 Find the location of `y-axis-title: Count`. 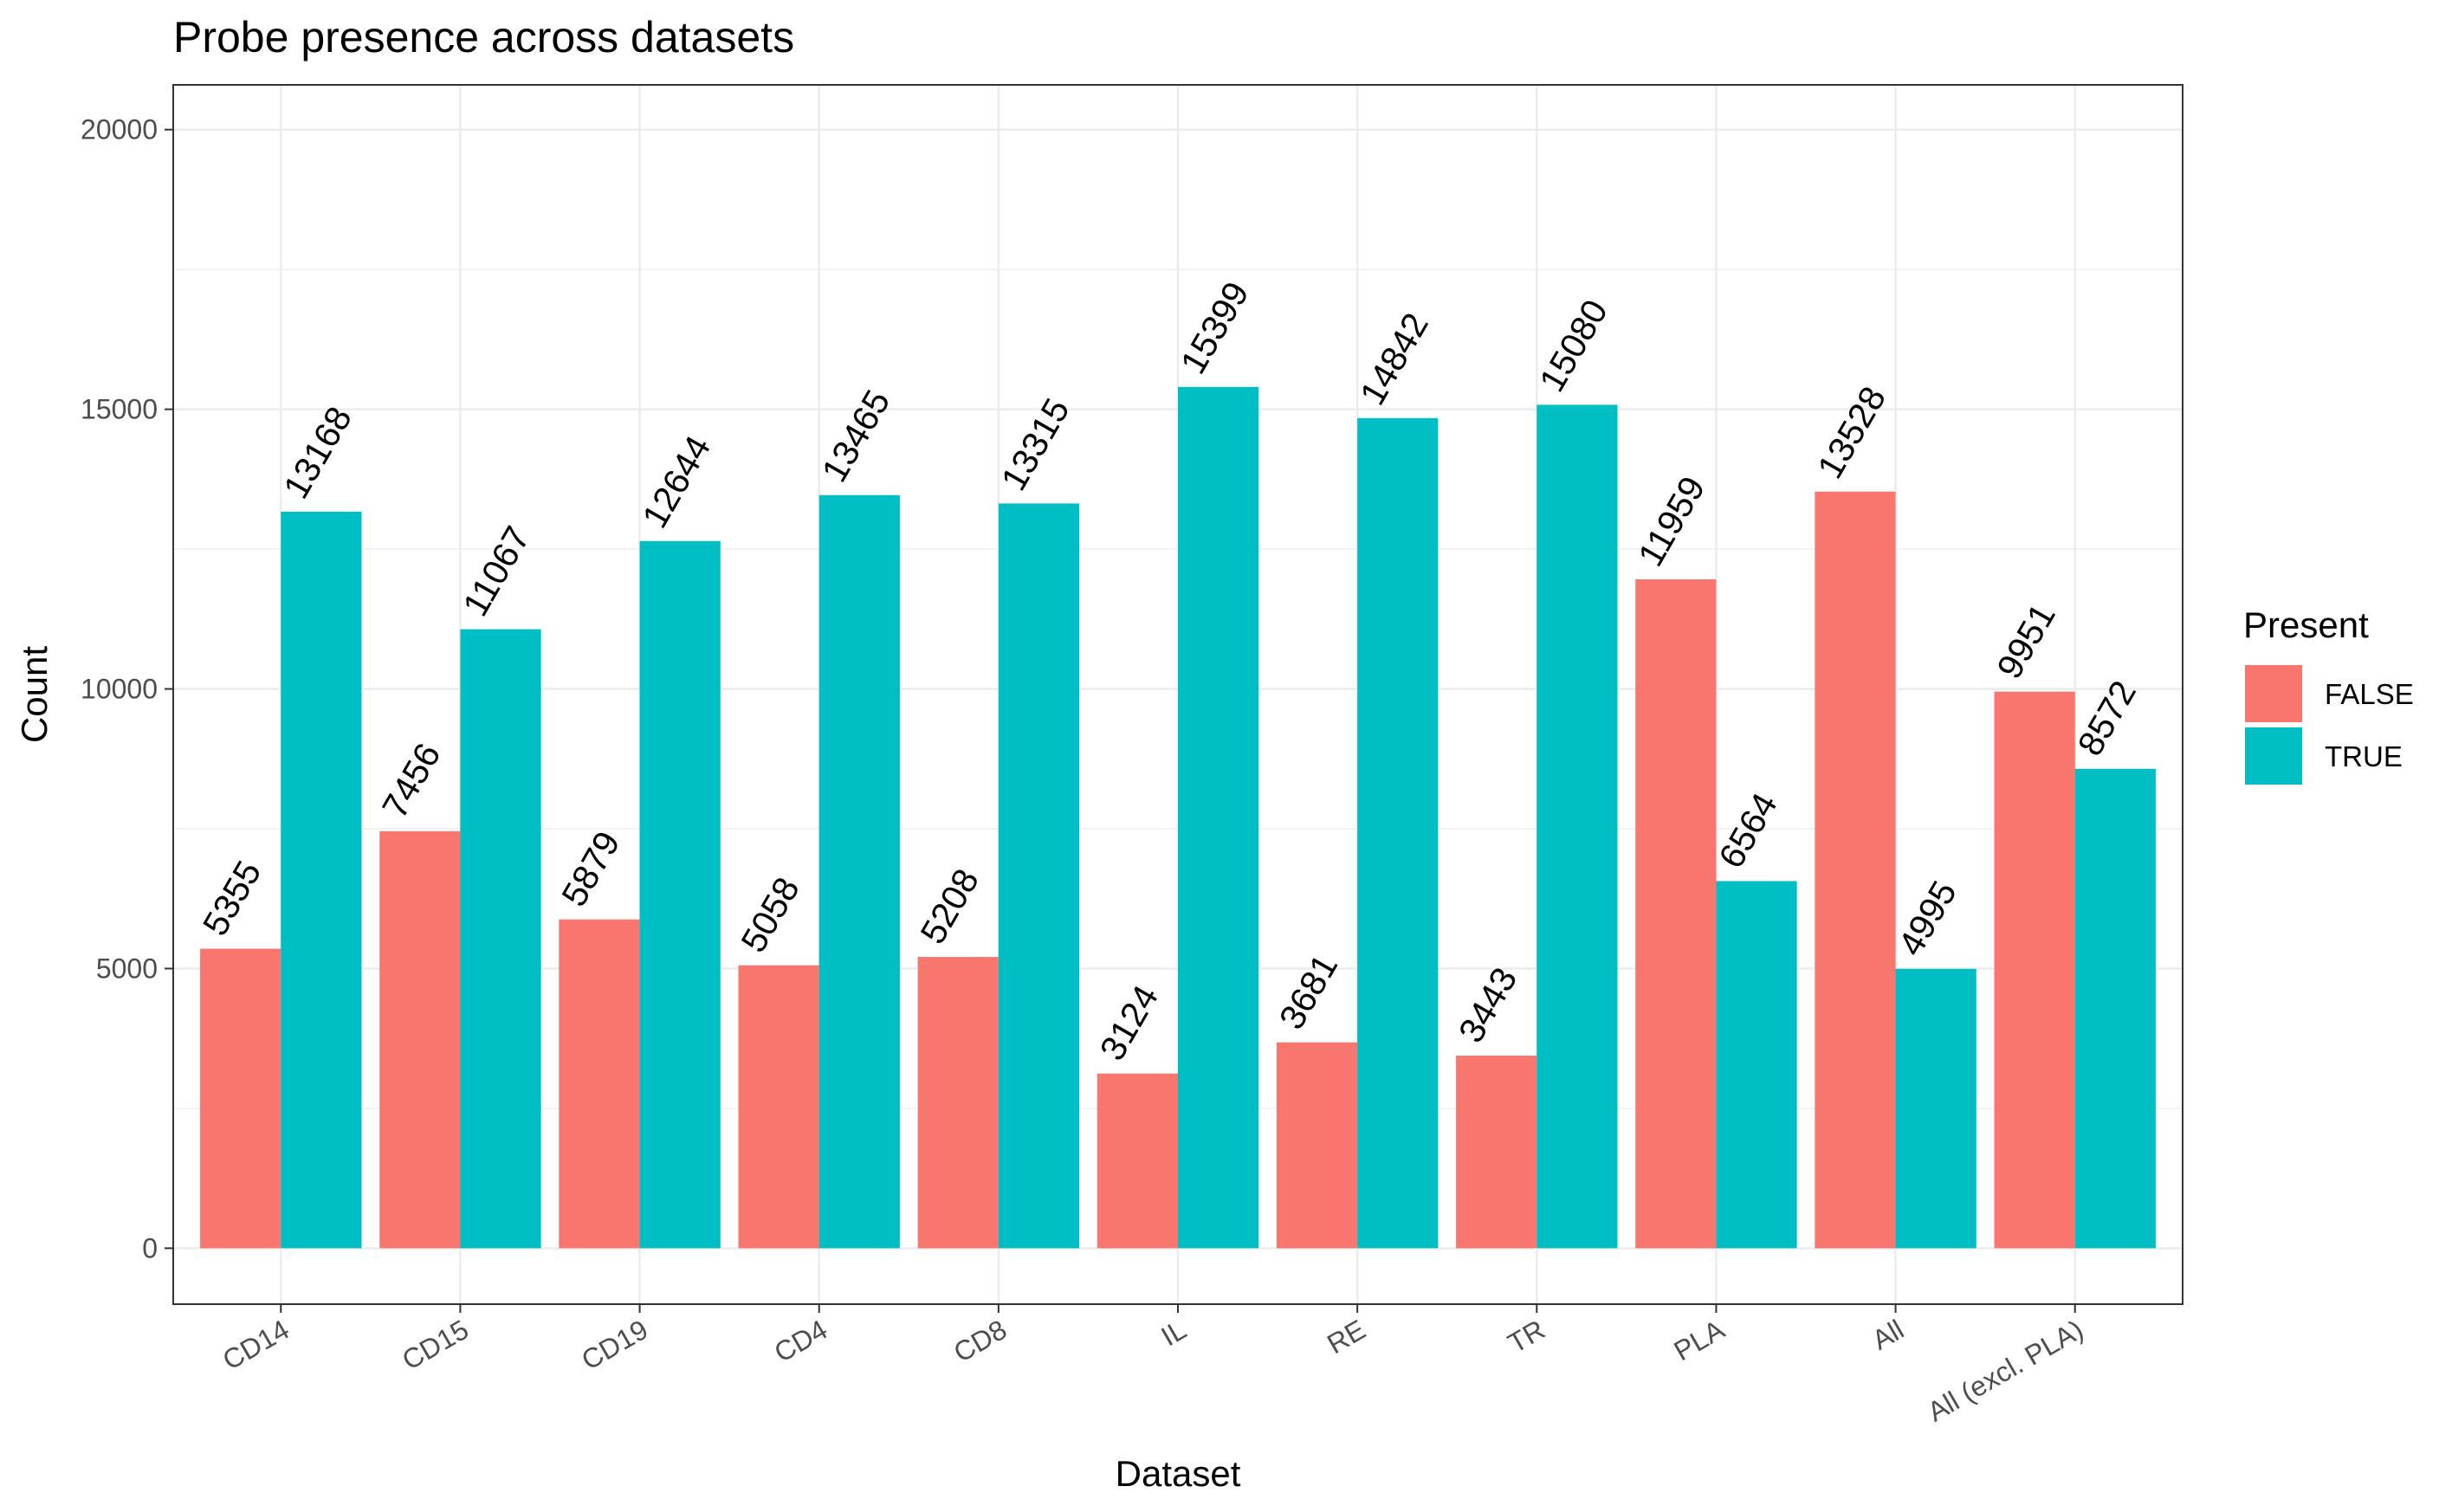

y-axis-title: Count is located at coordinates (34, 694).